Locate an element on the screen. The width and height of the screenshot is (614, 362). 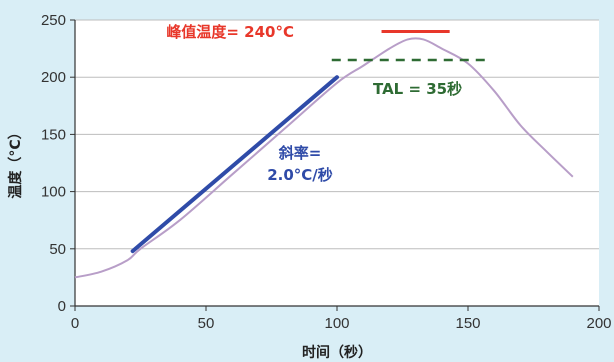
slope-label-line1: 斜率= is located at coordinates (300, 153).